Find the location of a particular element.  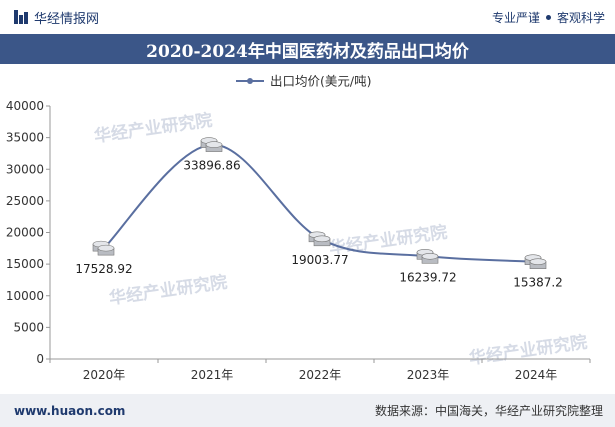

data-label: 16239.72 is located at coordinates (427, 277).